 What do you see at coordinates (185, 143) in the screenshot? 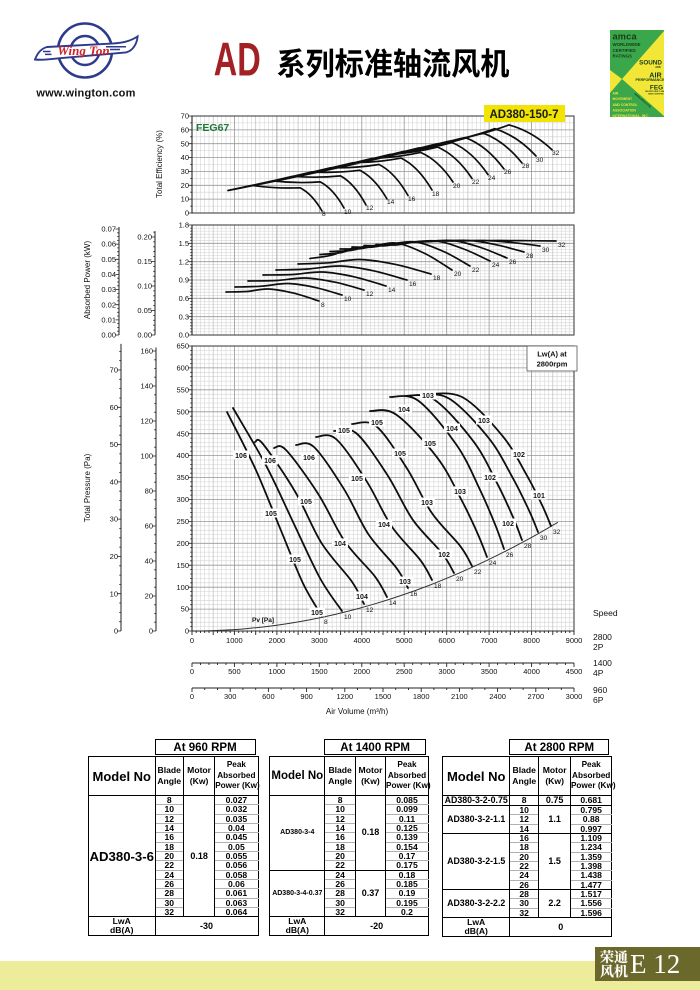
I see `svg-text: 50` at bounding box center [185, 143].